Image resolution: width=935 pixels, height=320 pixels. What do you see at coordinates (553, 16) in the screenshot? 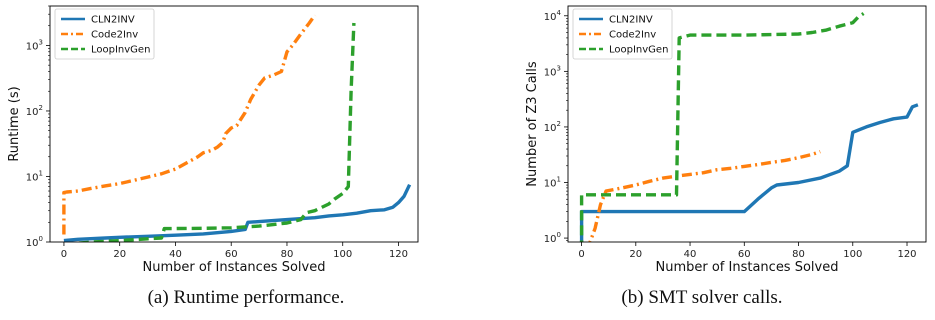
I see `y-tick-label: 10⁴` at bounding box center [553, 16].